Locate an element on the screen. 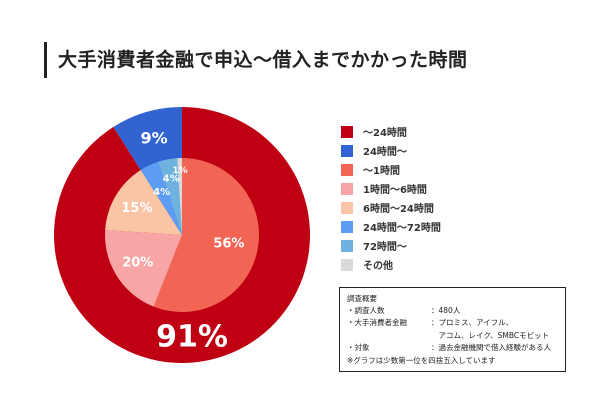  legend-label: 24時間〜72時間 is located at coordinates (402, 228).